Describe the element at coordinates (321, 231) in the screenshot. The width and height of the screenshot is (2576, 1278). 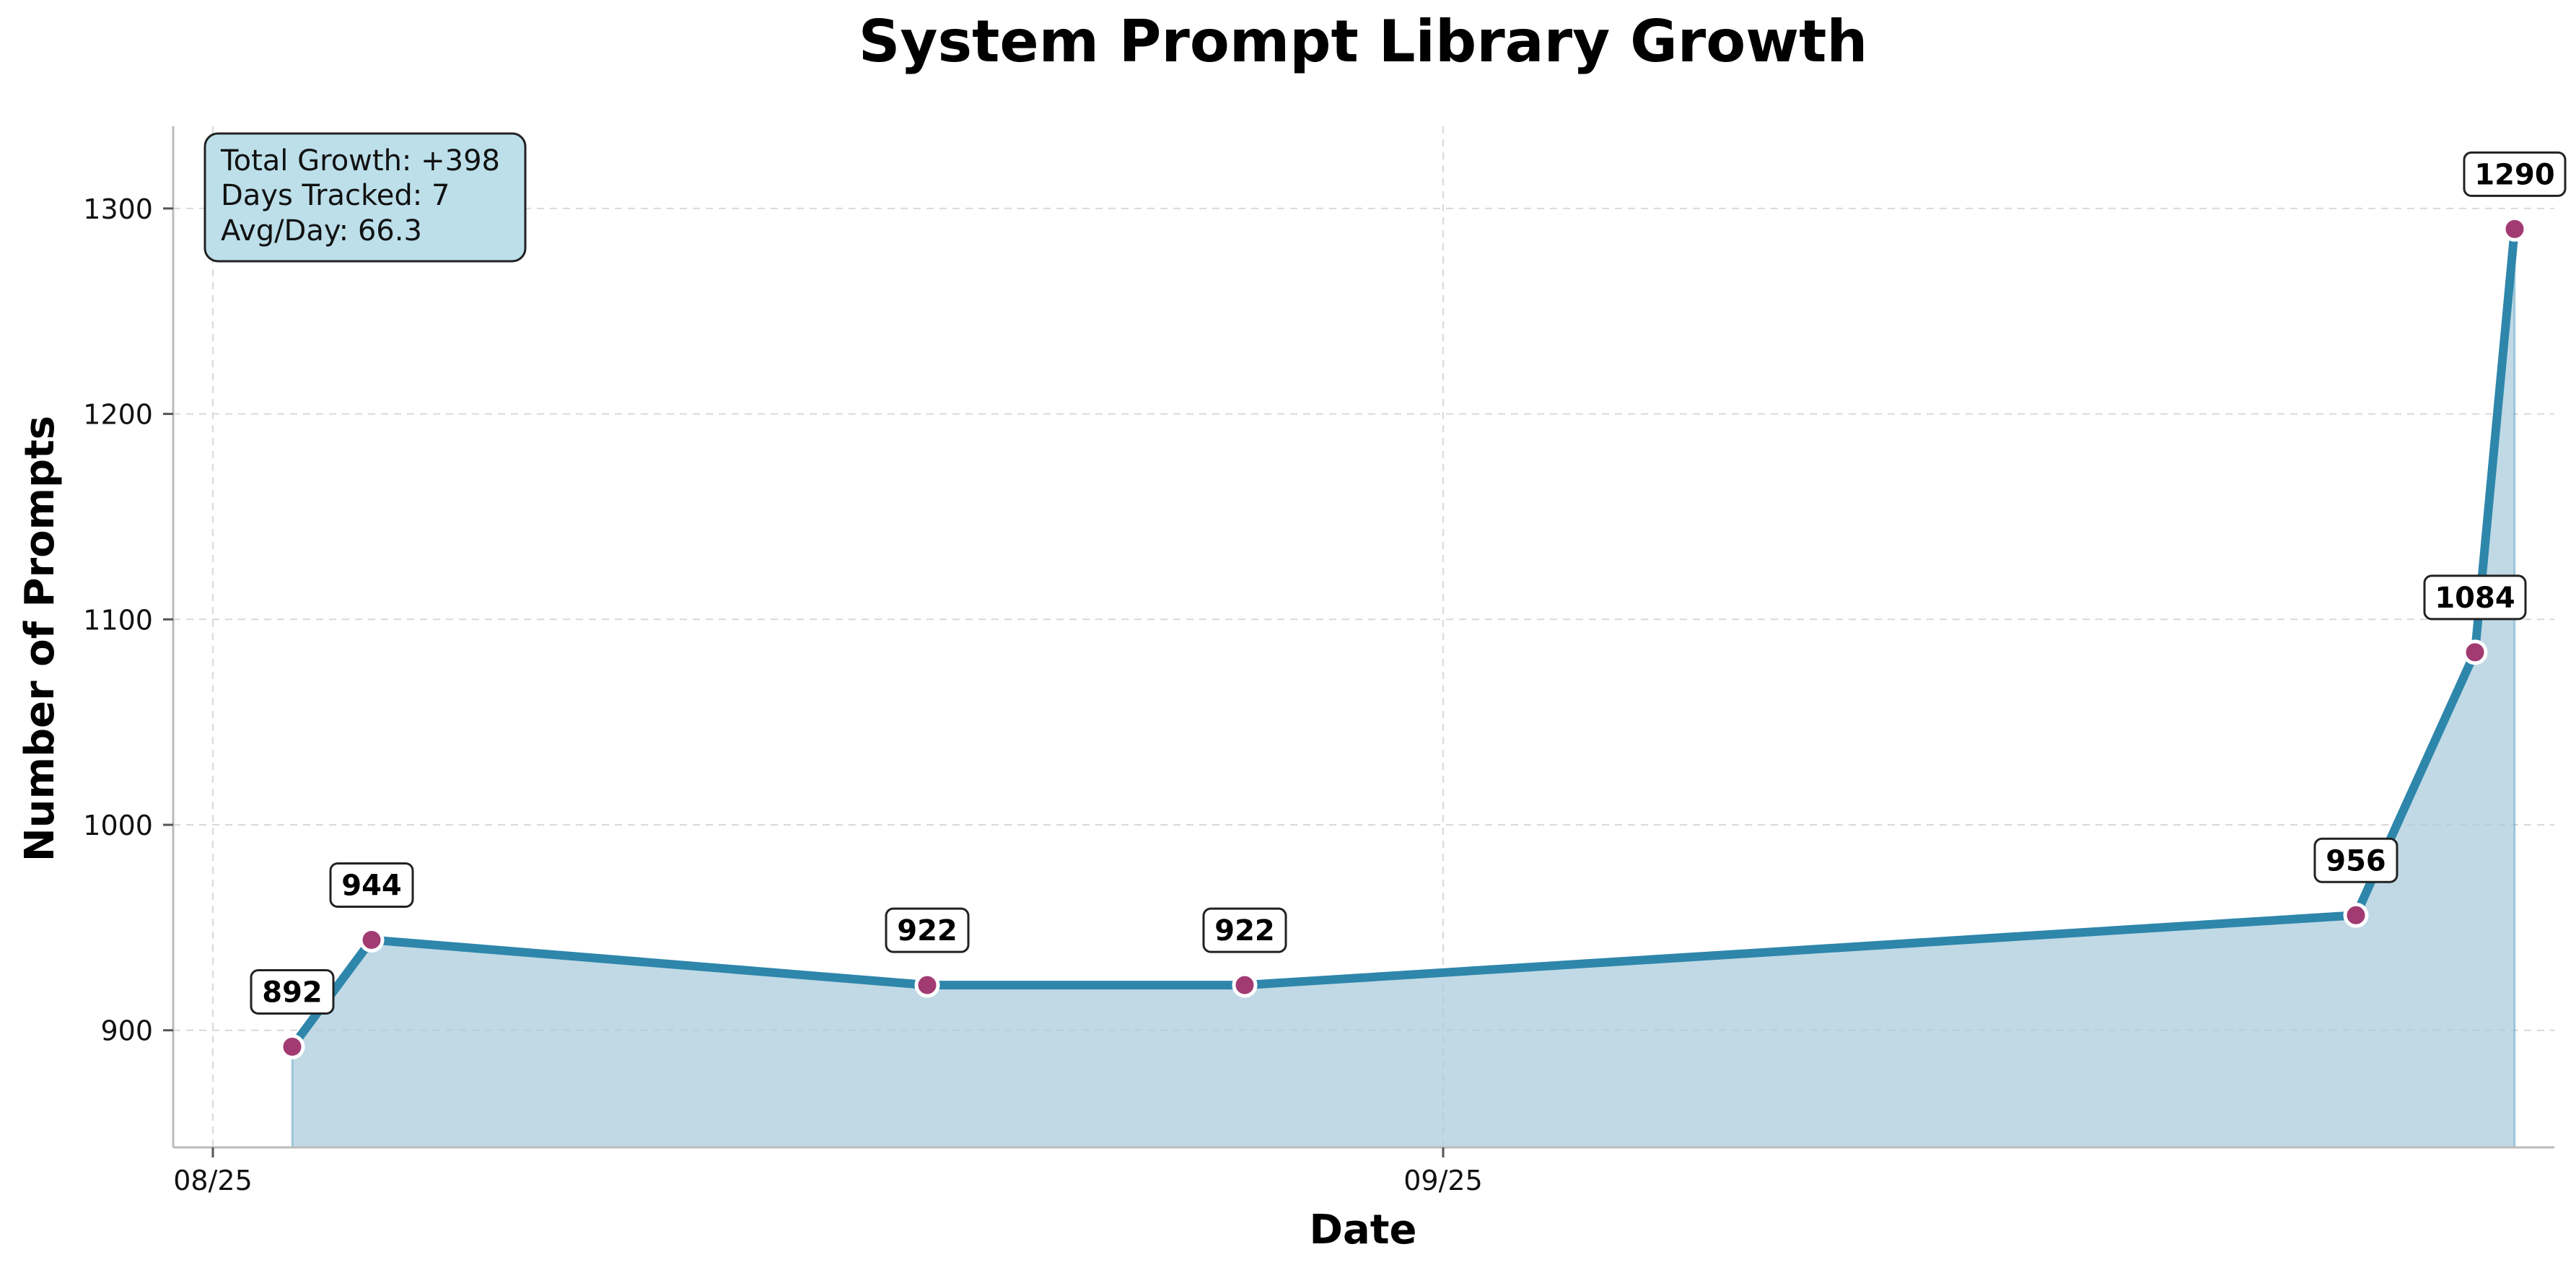
I see `stats-line-avg-per-day: Avg/Day: 66.3` at that location.